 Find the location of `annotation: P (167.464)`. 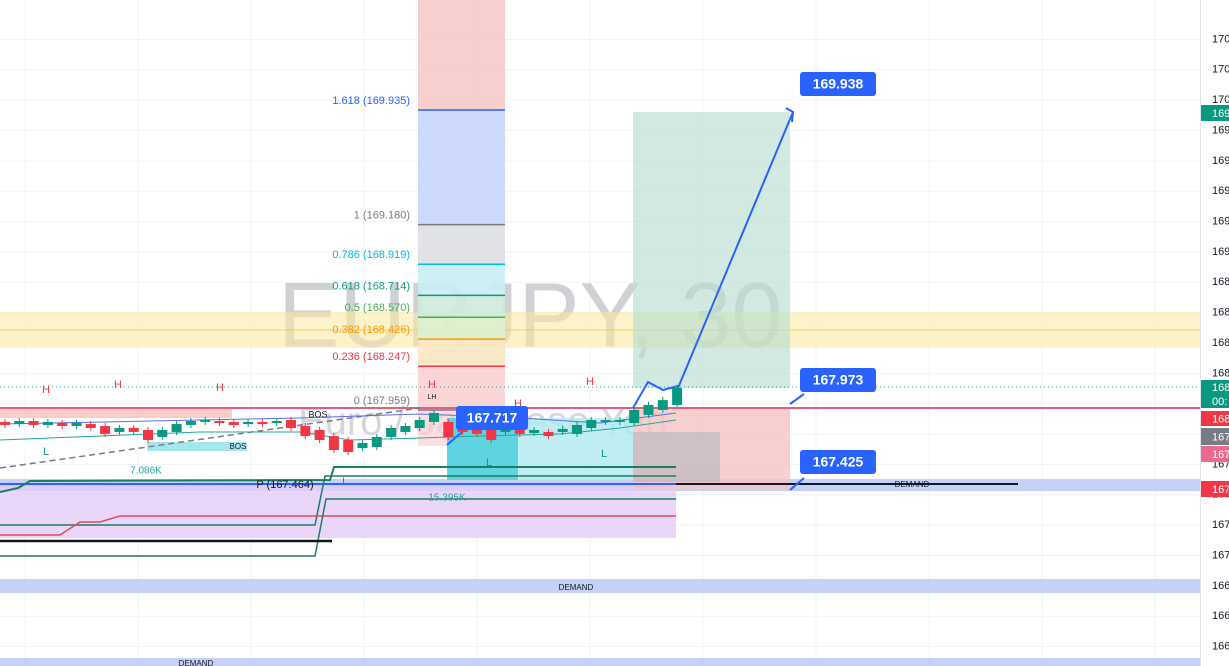

annotation: P (167.464) is located at coordinates (284, 485).